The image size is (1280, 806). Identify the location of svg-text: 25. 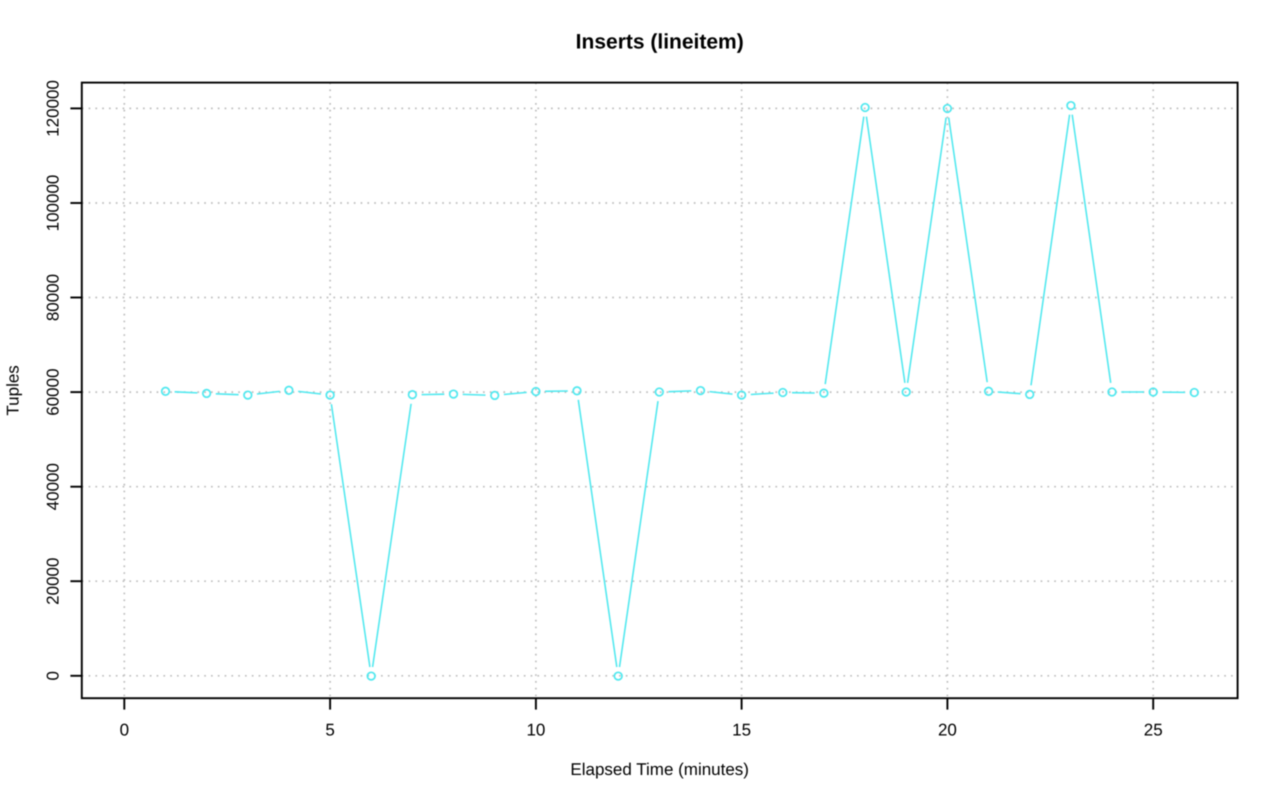
(1153, 730).